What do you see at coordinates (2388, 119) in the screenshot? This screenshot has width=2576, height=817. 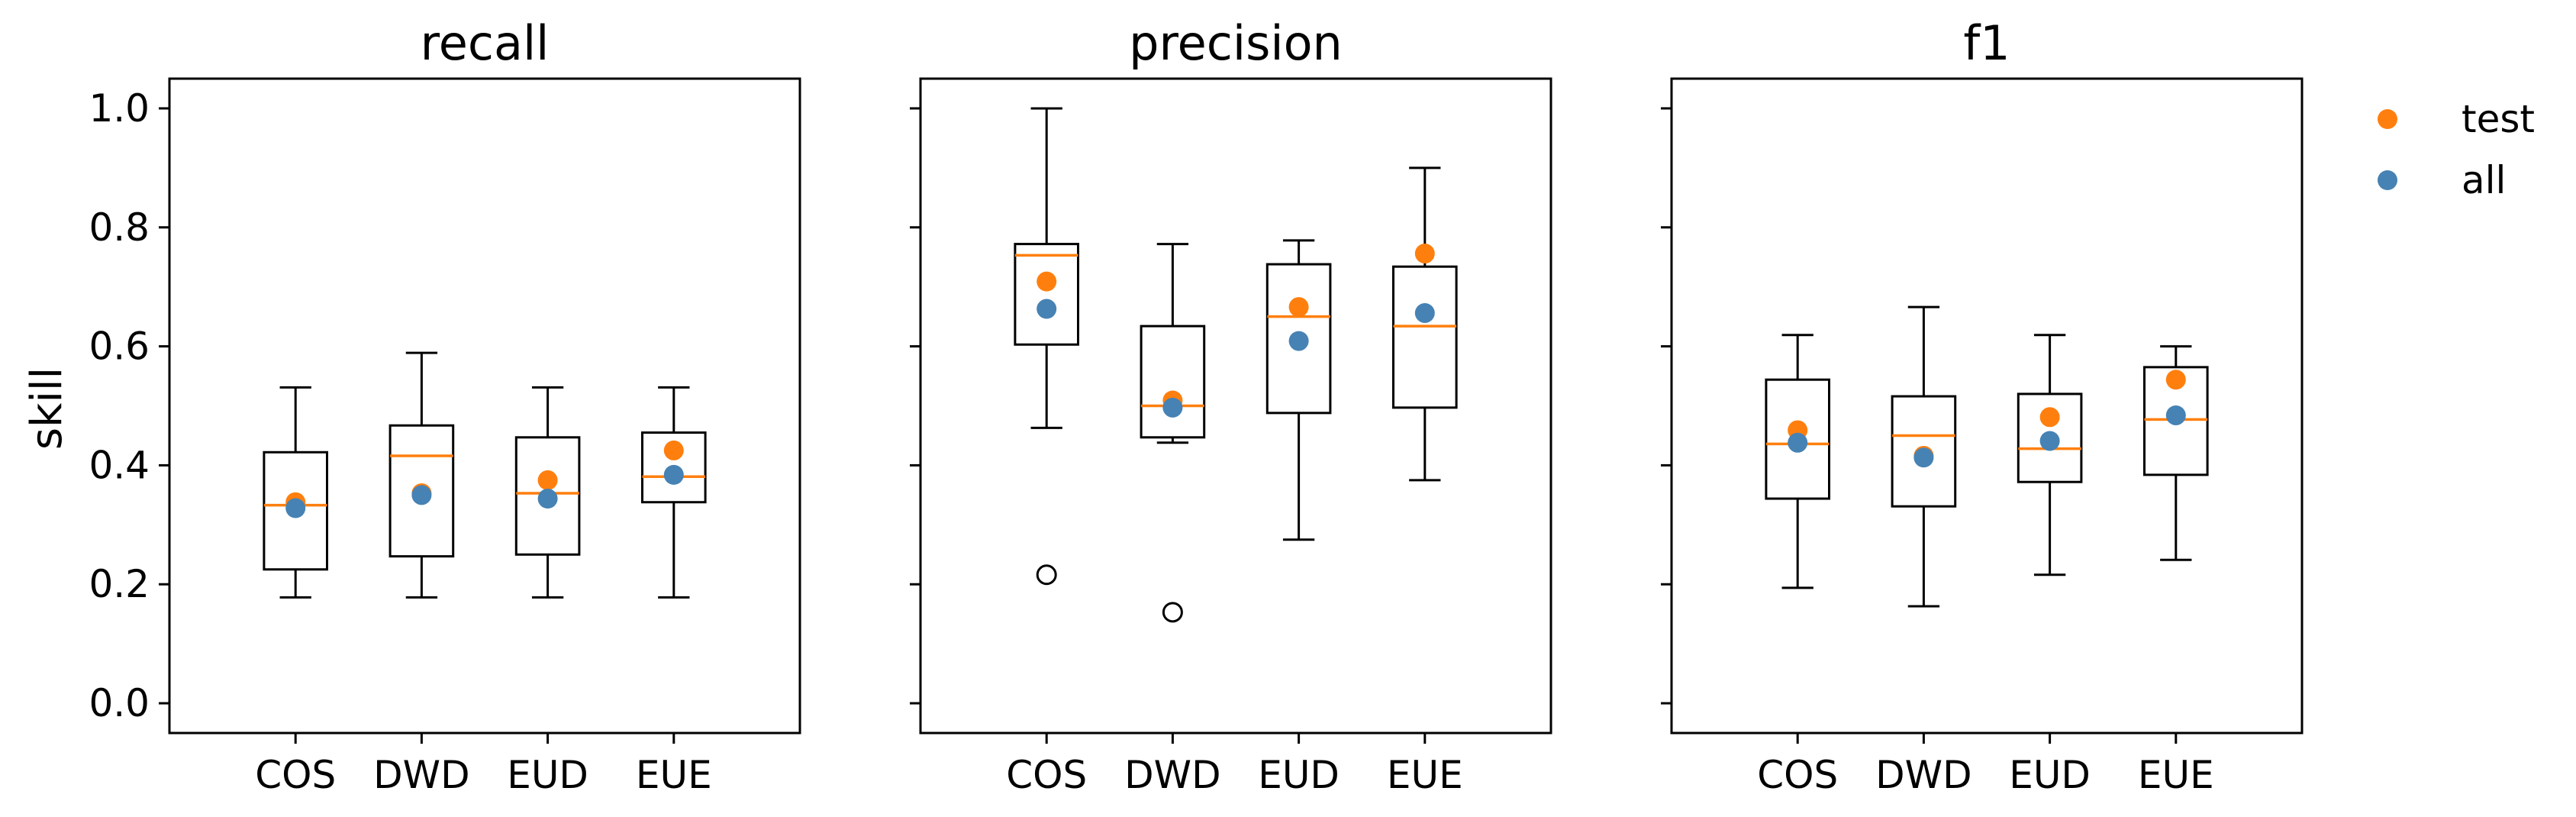 I see `legend-marker-test` at bounding box center [2388, 119].